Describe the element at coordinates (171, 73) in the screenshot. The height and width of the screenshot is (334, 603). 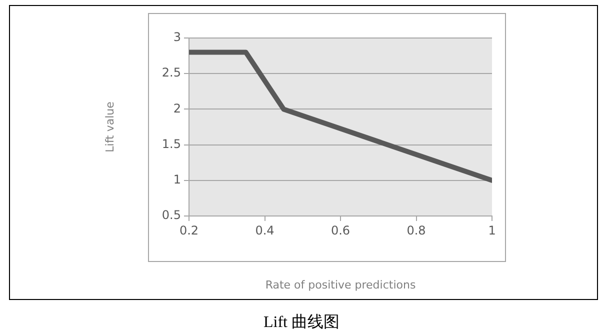
I see `y-tick-label: 2.5` at that location.